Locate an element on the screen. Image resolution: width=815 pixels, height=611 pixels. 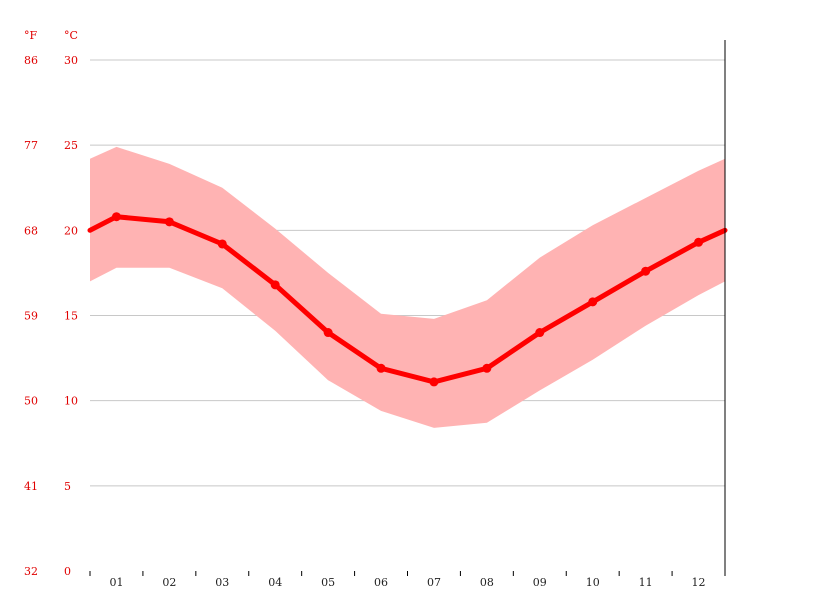
x-tick-label: 04 is located at coordinates (275, 582).